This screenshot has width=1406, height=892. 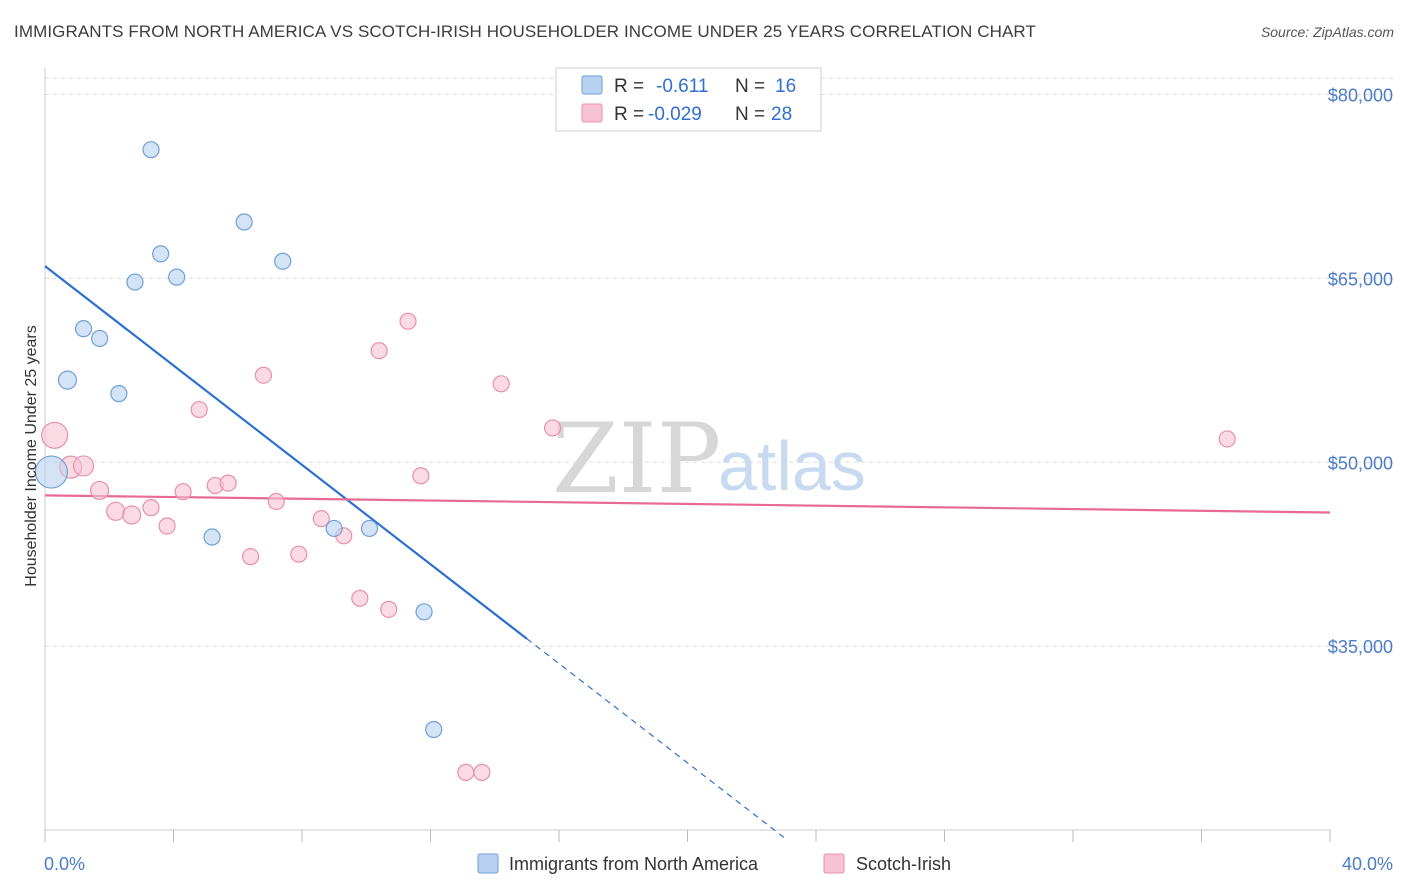 What do you see at coordinates (1367, 864) in the screenshot?
I see `x-tick-label: 40.0%` at bounding box center [1367, 864].